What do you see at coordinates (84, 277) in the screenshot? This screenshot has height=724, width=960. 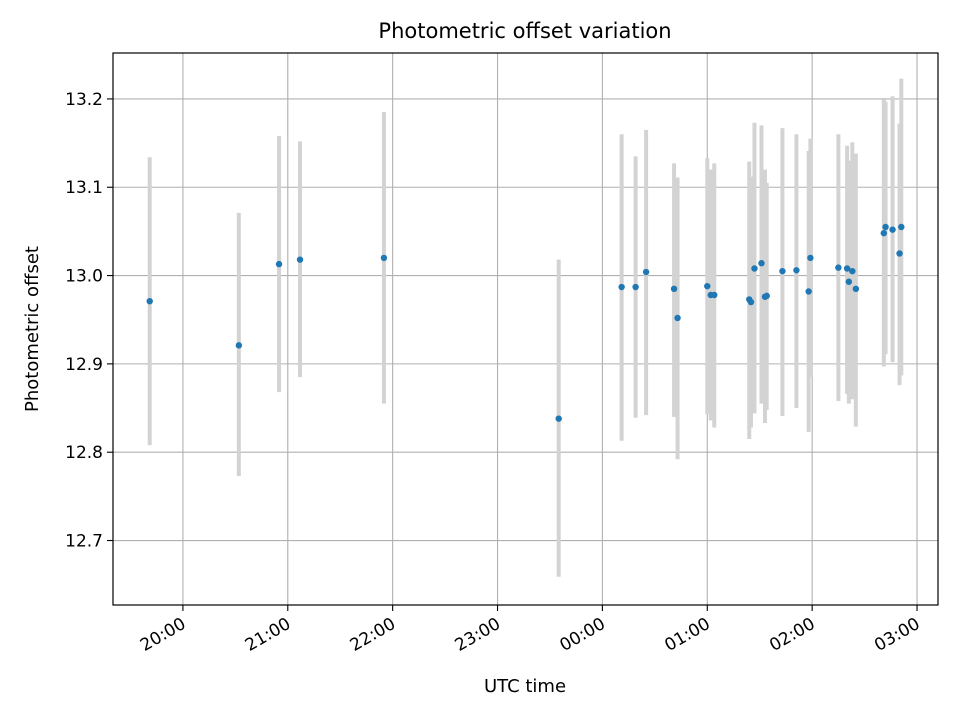 I see `y-tick-label: 13.0` at bounding box center [84, 277].